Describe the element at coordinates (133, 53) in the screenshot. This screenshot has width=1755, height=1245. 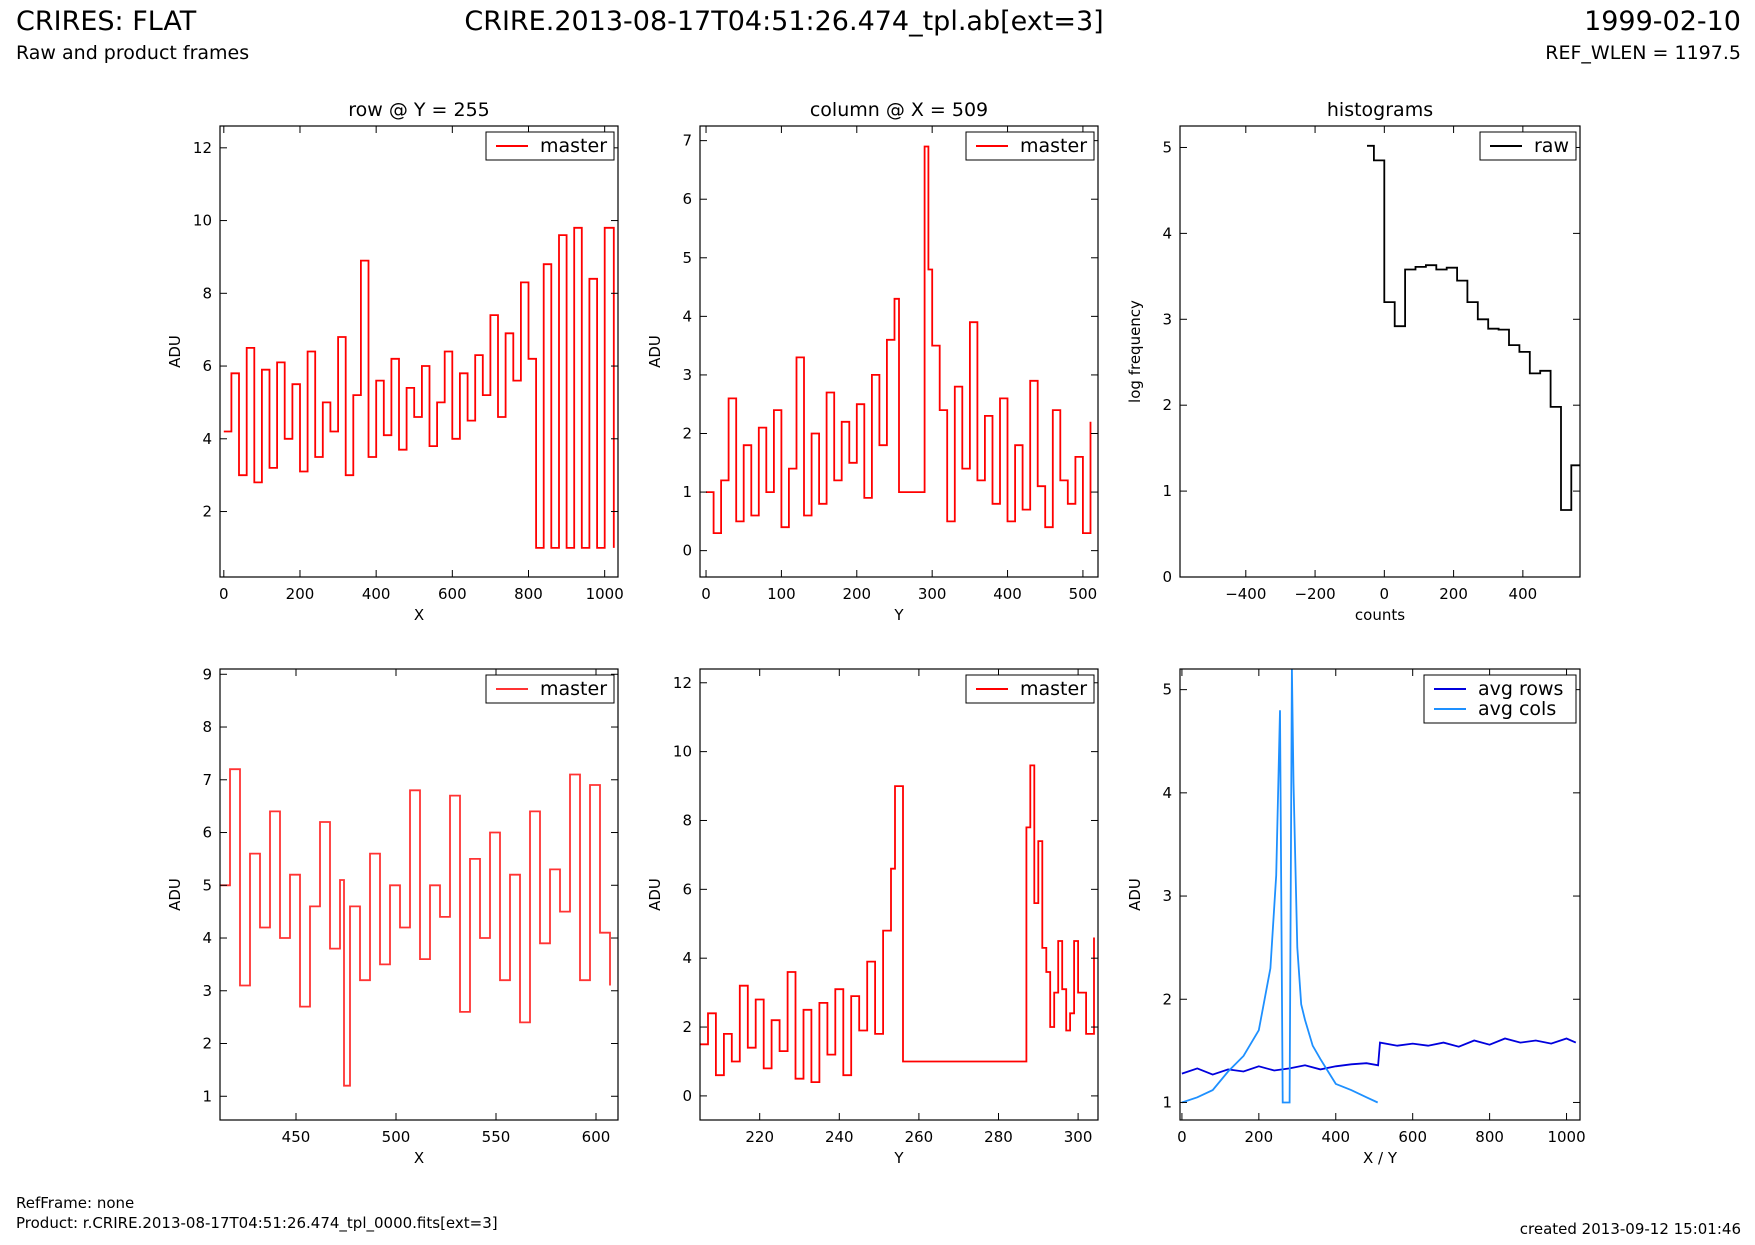
I see `figure-subtitle: Raw and product frames` at that location.